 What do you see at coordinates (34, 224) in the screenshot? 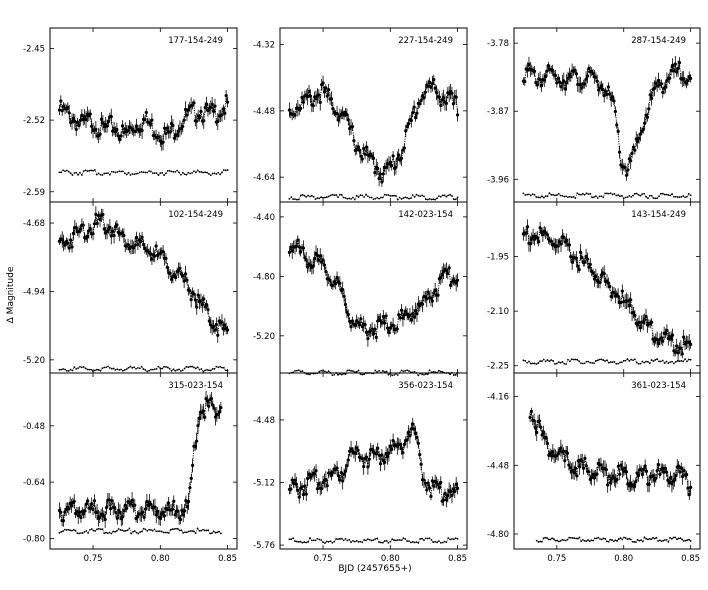
I see `y-tick-label: -4.68` at bounding box center [34, 224].